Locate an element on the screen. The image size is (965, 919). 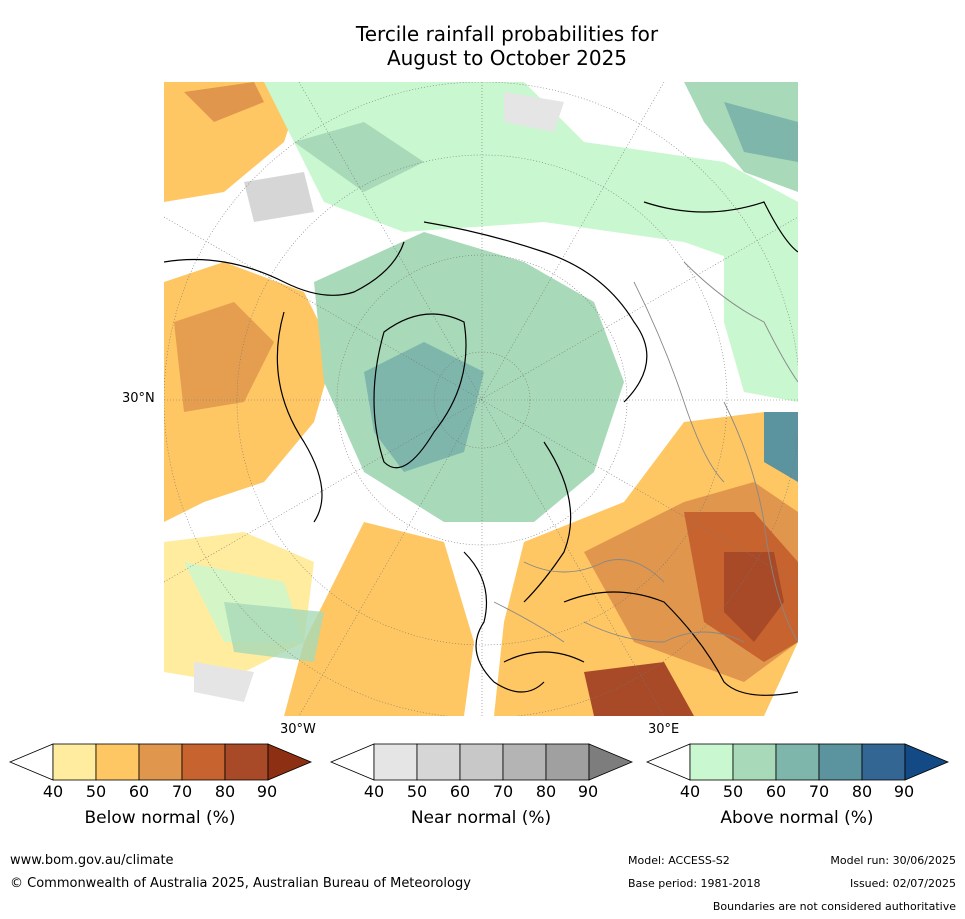
colorbar-above-normal: 40 50 60 70 80 90 Above normal (%) is located at coordinates (797, 785).